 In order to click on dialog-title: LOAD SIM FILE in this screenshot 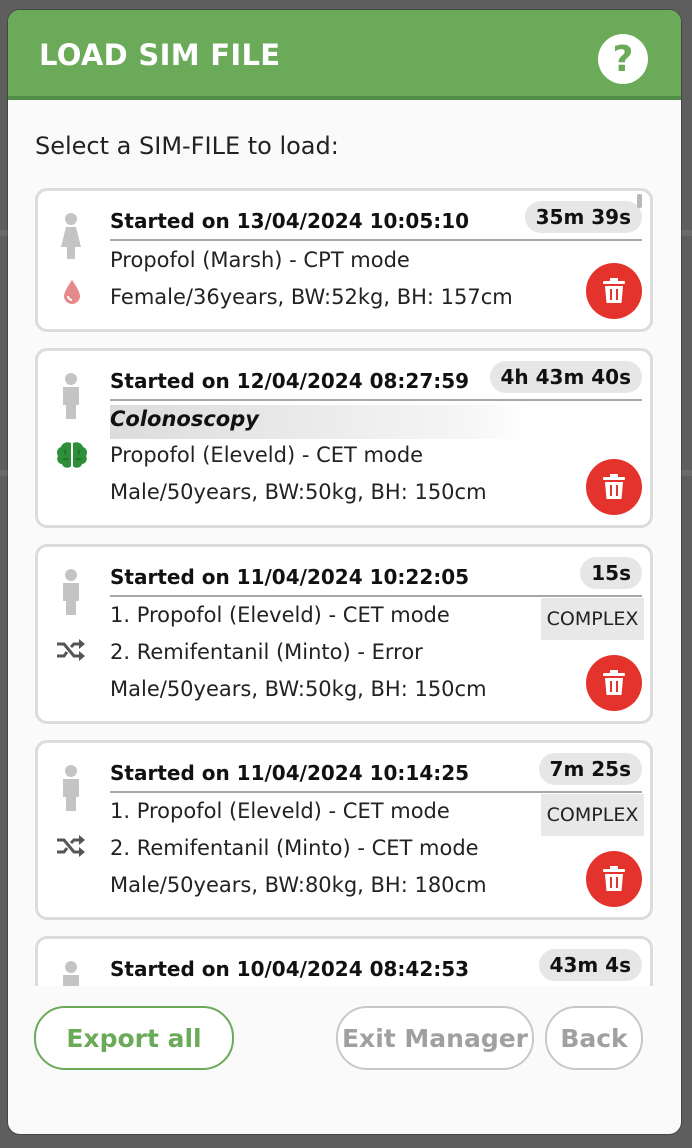, I will do `click(160, 55)`.